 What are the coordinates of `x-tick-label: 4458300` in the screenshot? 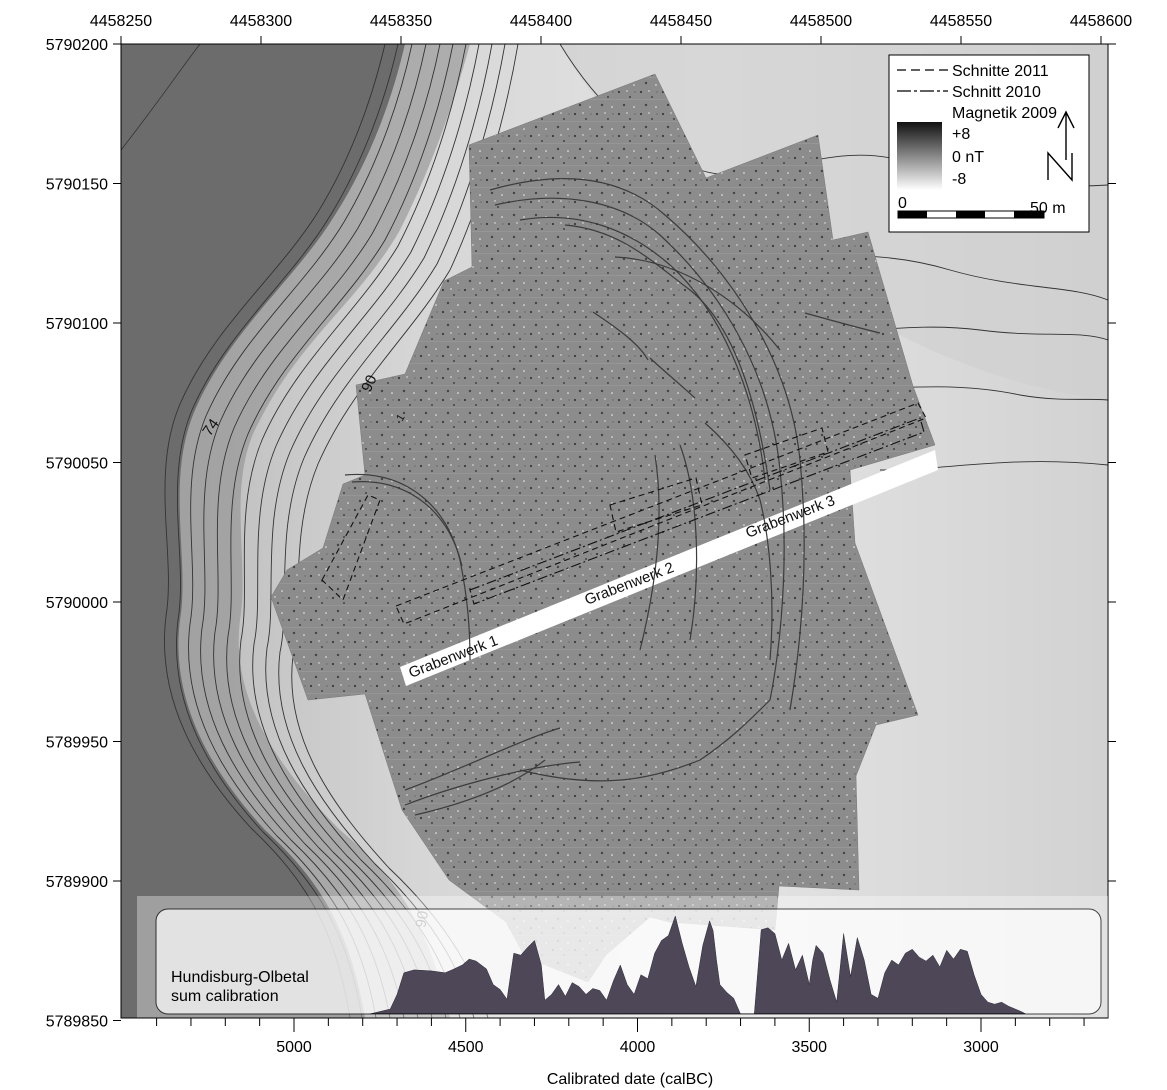 It's located at (261, 21).